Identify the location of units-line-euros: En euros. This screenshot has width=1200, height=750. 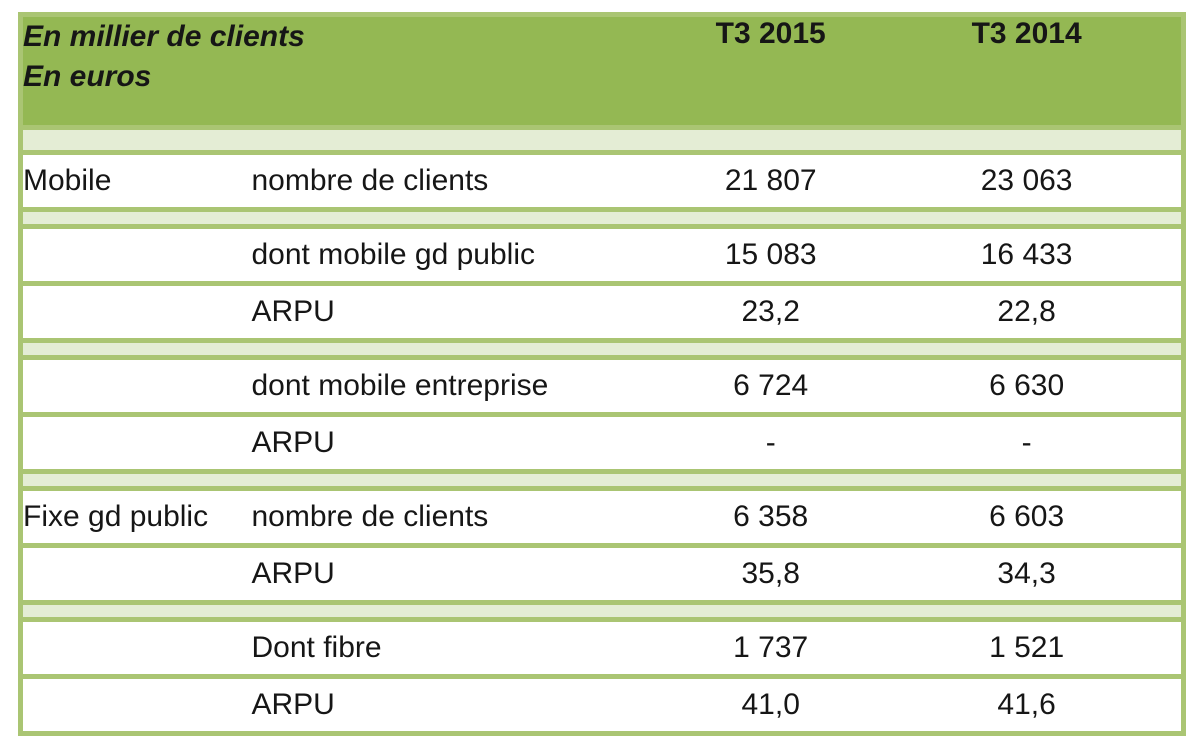
(87, 76).